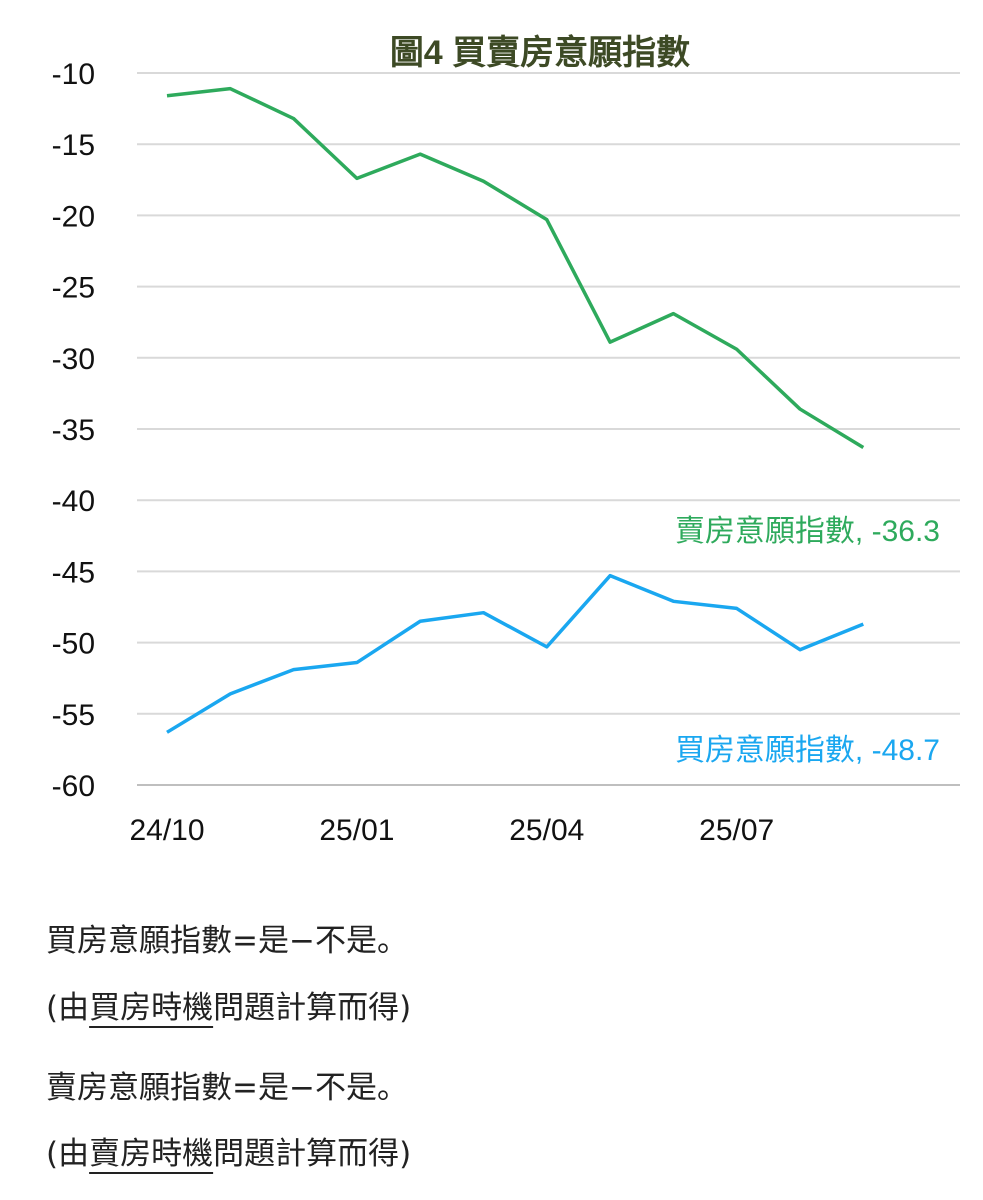 Image resolution: width=983 pixels, height=1200 pixels. What do you see at coordinates (356, 830) in the screenshot?
I see `x-tick-label: 25/01` at bounding box center [356, 830].